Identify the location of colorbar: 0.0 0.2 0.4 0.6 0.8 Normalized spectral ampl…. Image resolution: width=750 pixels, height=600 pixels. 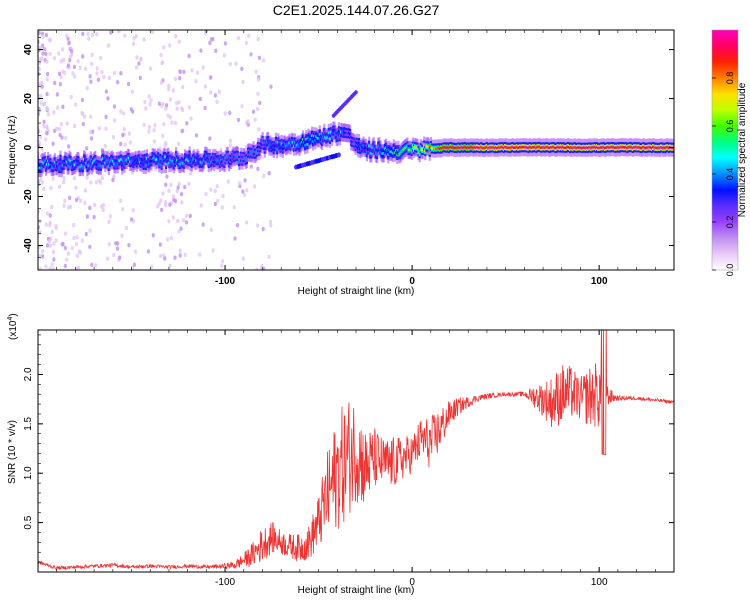
(729, 152).